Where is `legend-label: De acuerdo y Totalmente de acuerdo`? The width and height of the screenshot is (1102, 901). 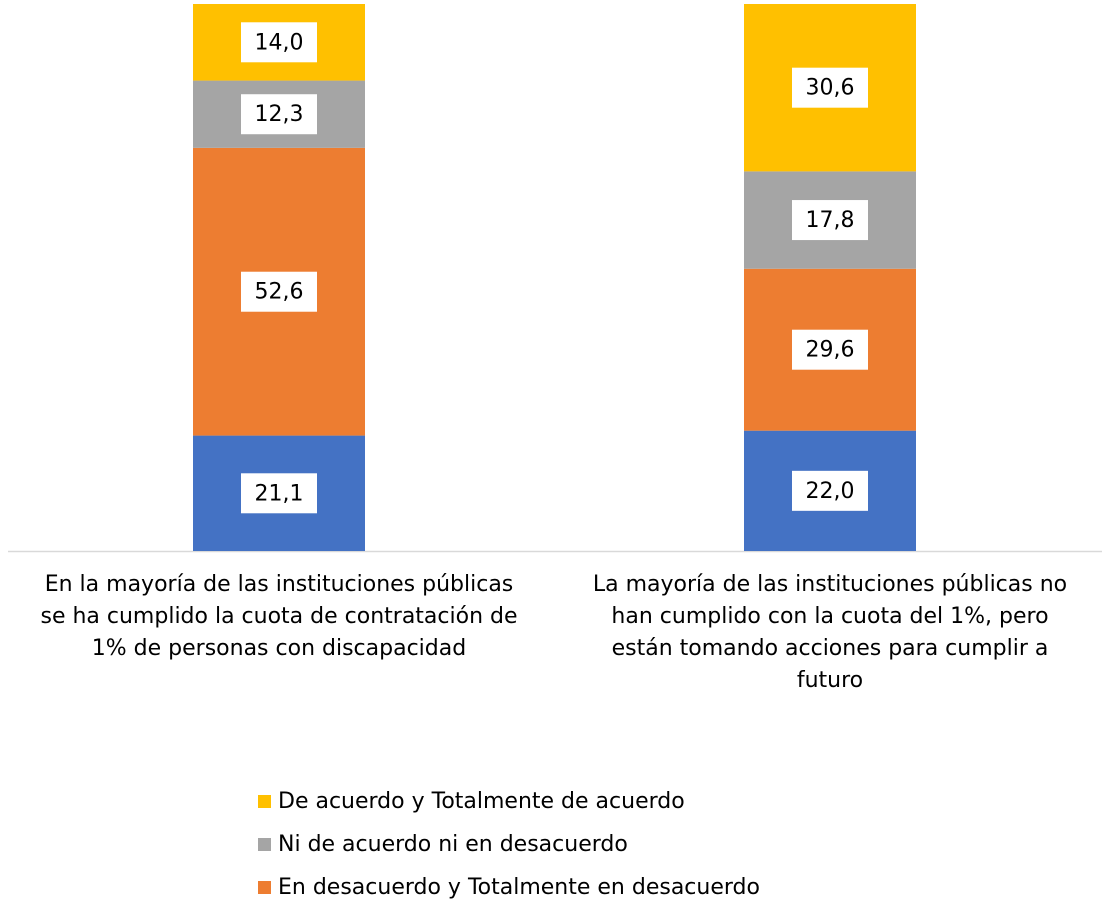
legend-label: De acuerdo y Totalmente de acuerdo is located at coordinates (481, 801).